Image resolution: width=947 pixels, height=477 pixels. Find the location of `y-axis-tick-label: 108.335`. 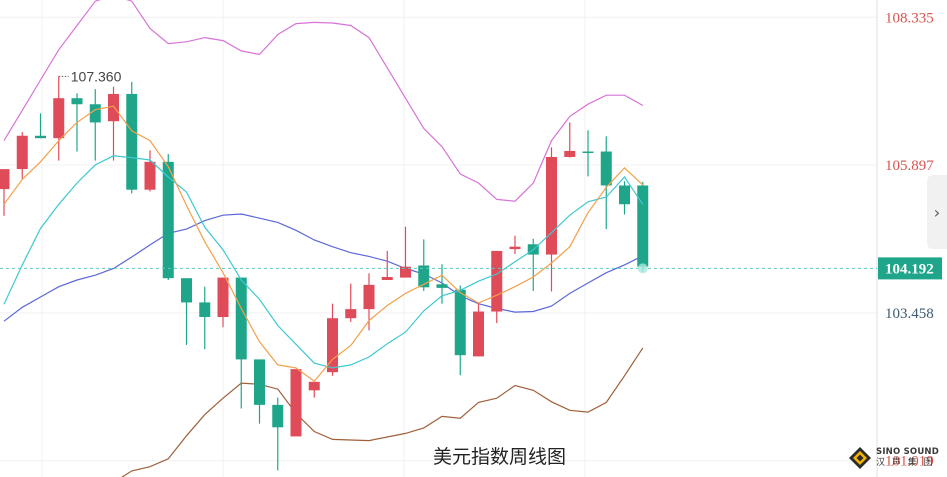

y-axis-tick-label: 108.335 is located at coordinates (909, 18).